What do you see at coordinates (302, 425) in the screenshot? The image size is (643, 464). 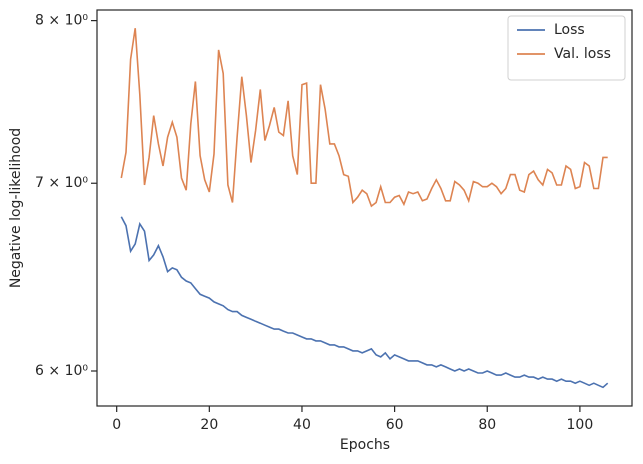 I see `x-tick-label: 40` at bounding box center [302, 425].